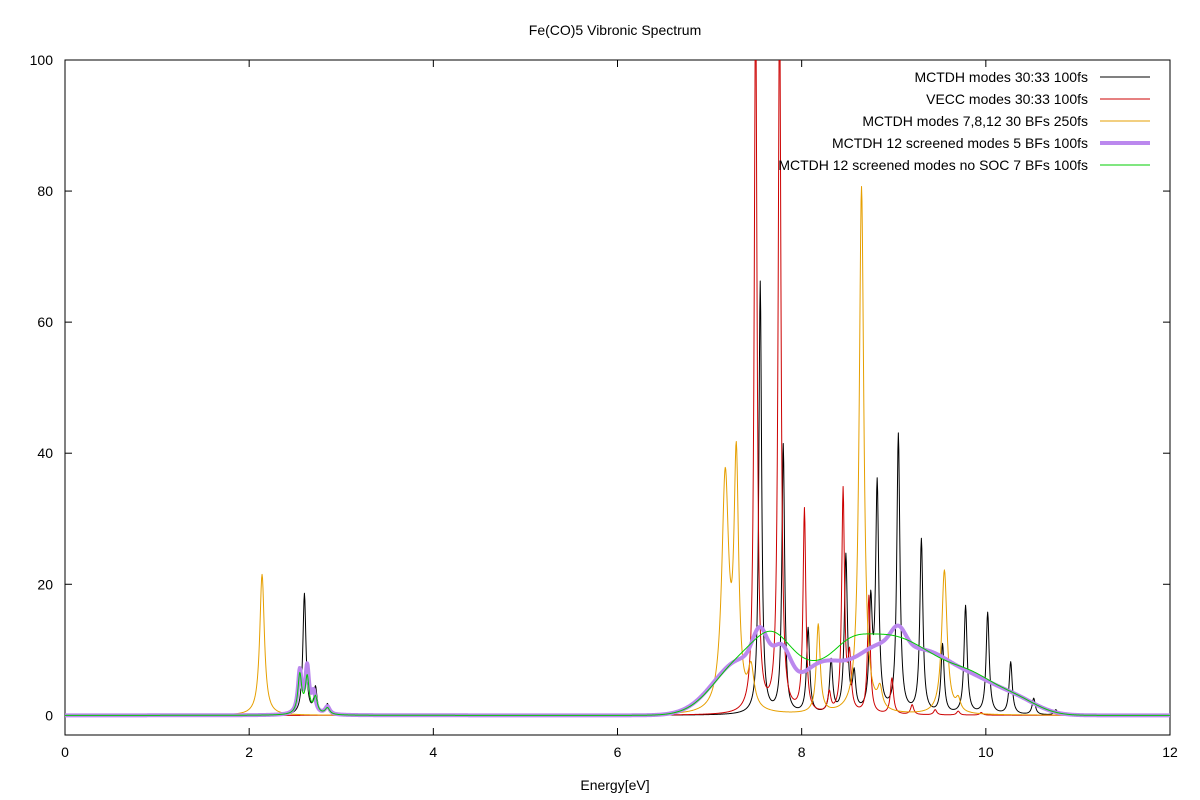  What do you see at coordinates (45, 322) in the screenshot?
I see `y-tick-label: 60` at bounding box center [45, 322].